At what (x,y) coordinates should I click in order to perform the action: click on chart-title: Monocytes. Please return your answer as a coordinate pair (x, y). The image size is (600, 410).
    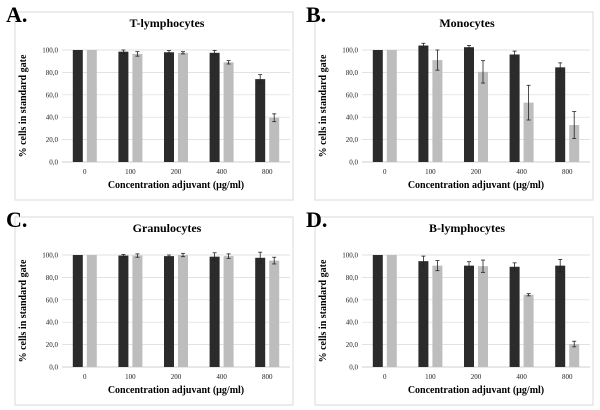
    Looking at the image, I should click on (467, 23).